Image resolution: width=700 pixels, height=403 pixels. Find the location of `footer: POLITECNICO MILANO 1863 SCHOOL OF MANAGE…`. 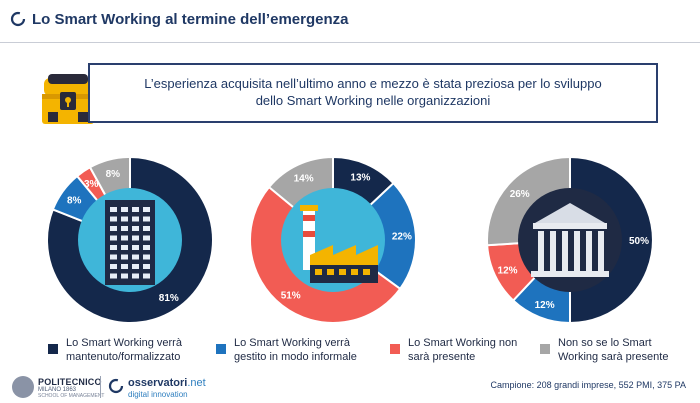

footer: POLITECNICO MILANO 1863 SCHOOL OF MANAGE… is located at coordinates (350, 387).